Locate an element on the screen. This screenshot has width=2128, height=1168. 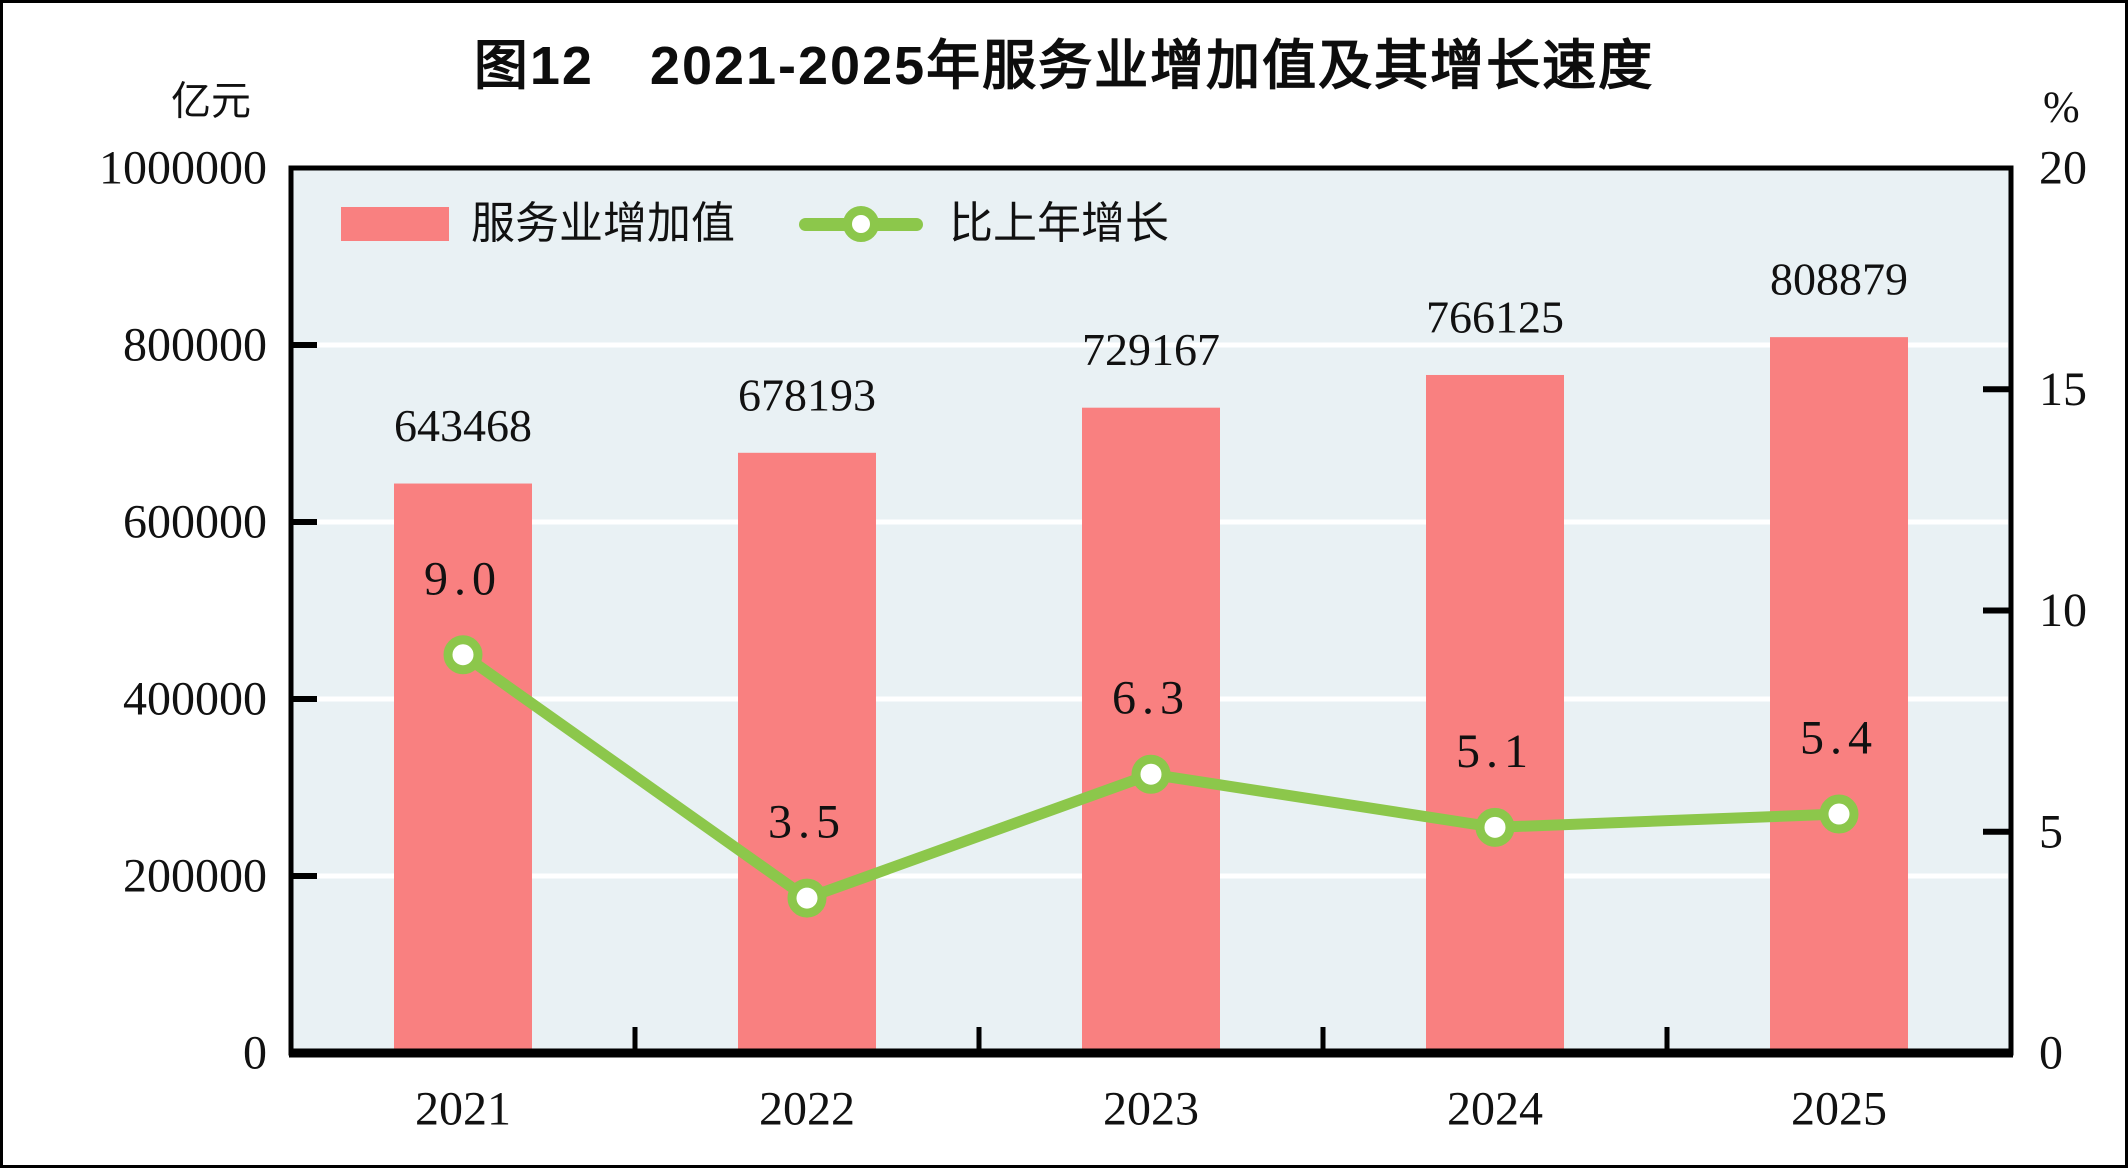
line-marker-2021 is located at coordinates (463, 655).